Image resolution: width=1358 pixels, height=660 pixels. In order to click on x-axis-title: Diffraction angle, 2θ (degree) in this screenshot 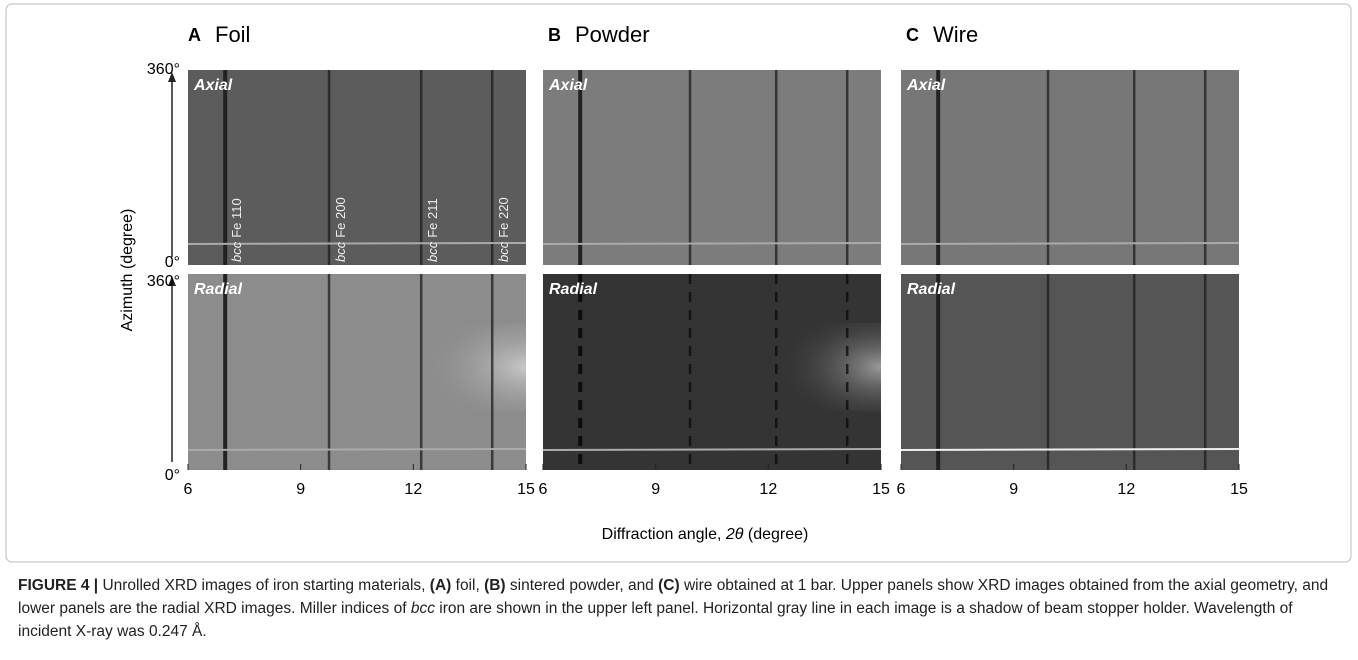, I will do `click(705, 534)`.